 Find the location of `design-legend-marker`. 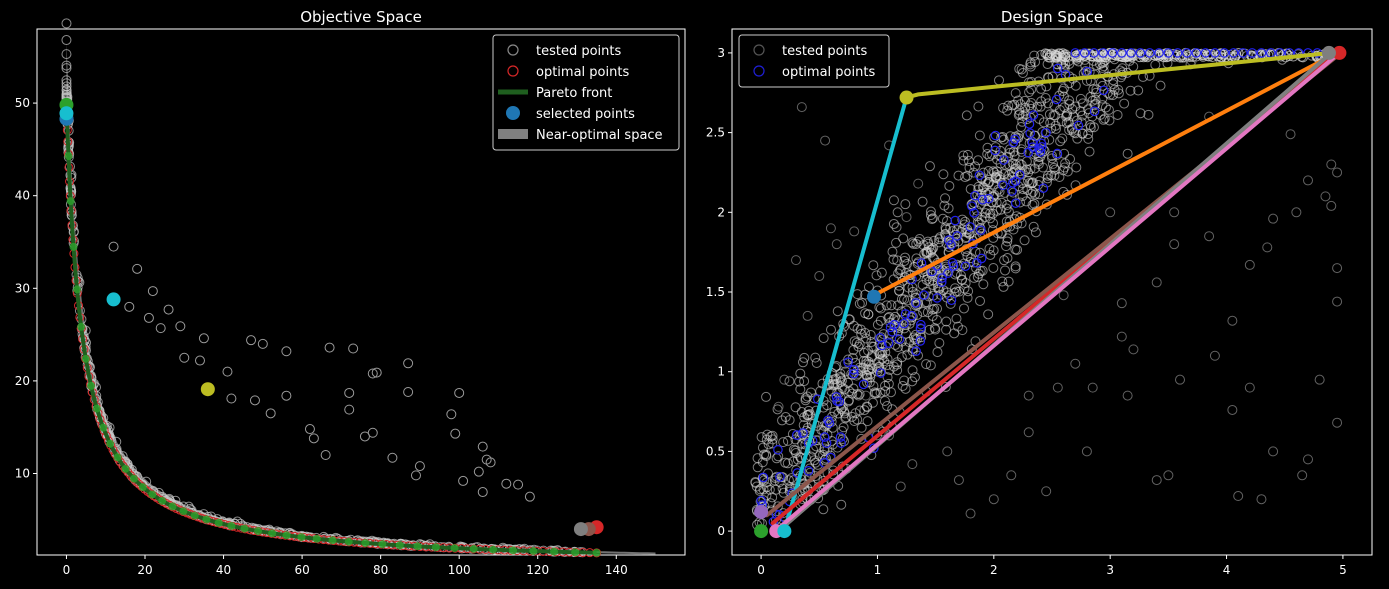

design-legend-marker is located at coordinates (759, 50).